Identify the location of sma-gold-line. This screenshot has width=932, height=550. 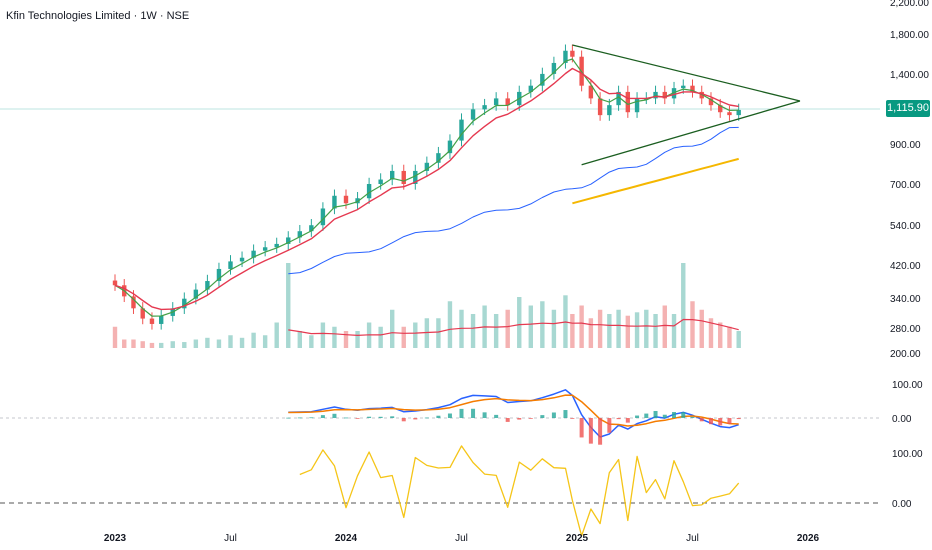
(655, 181).